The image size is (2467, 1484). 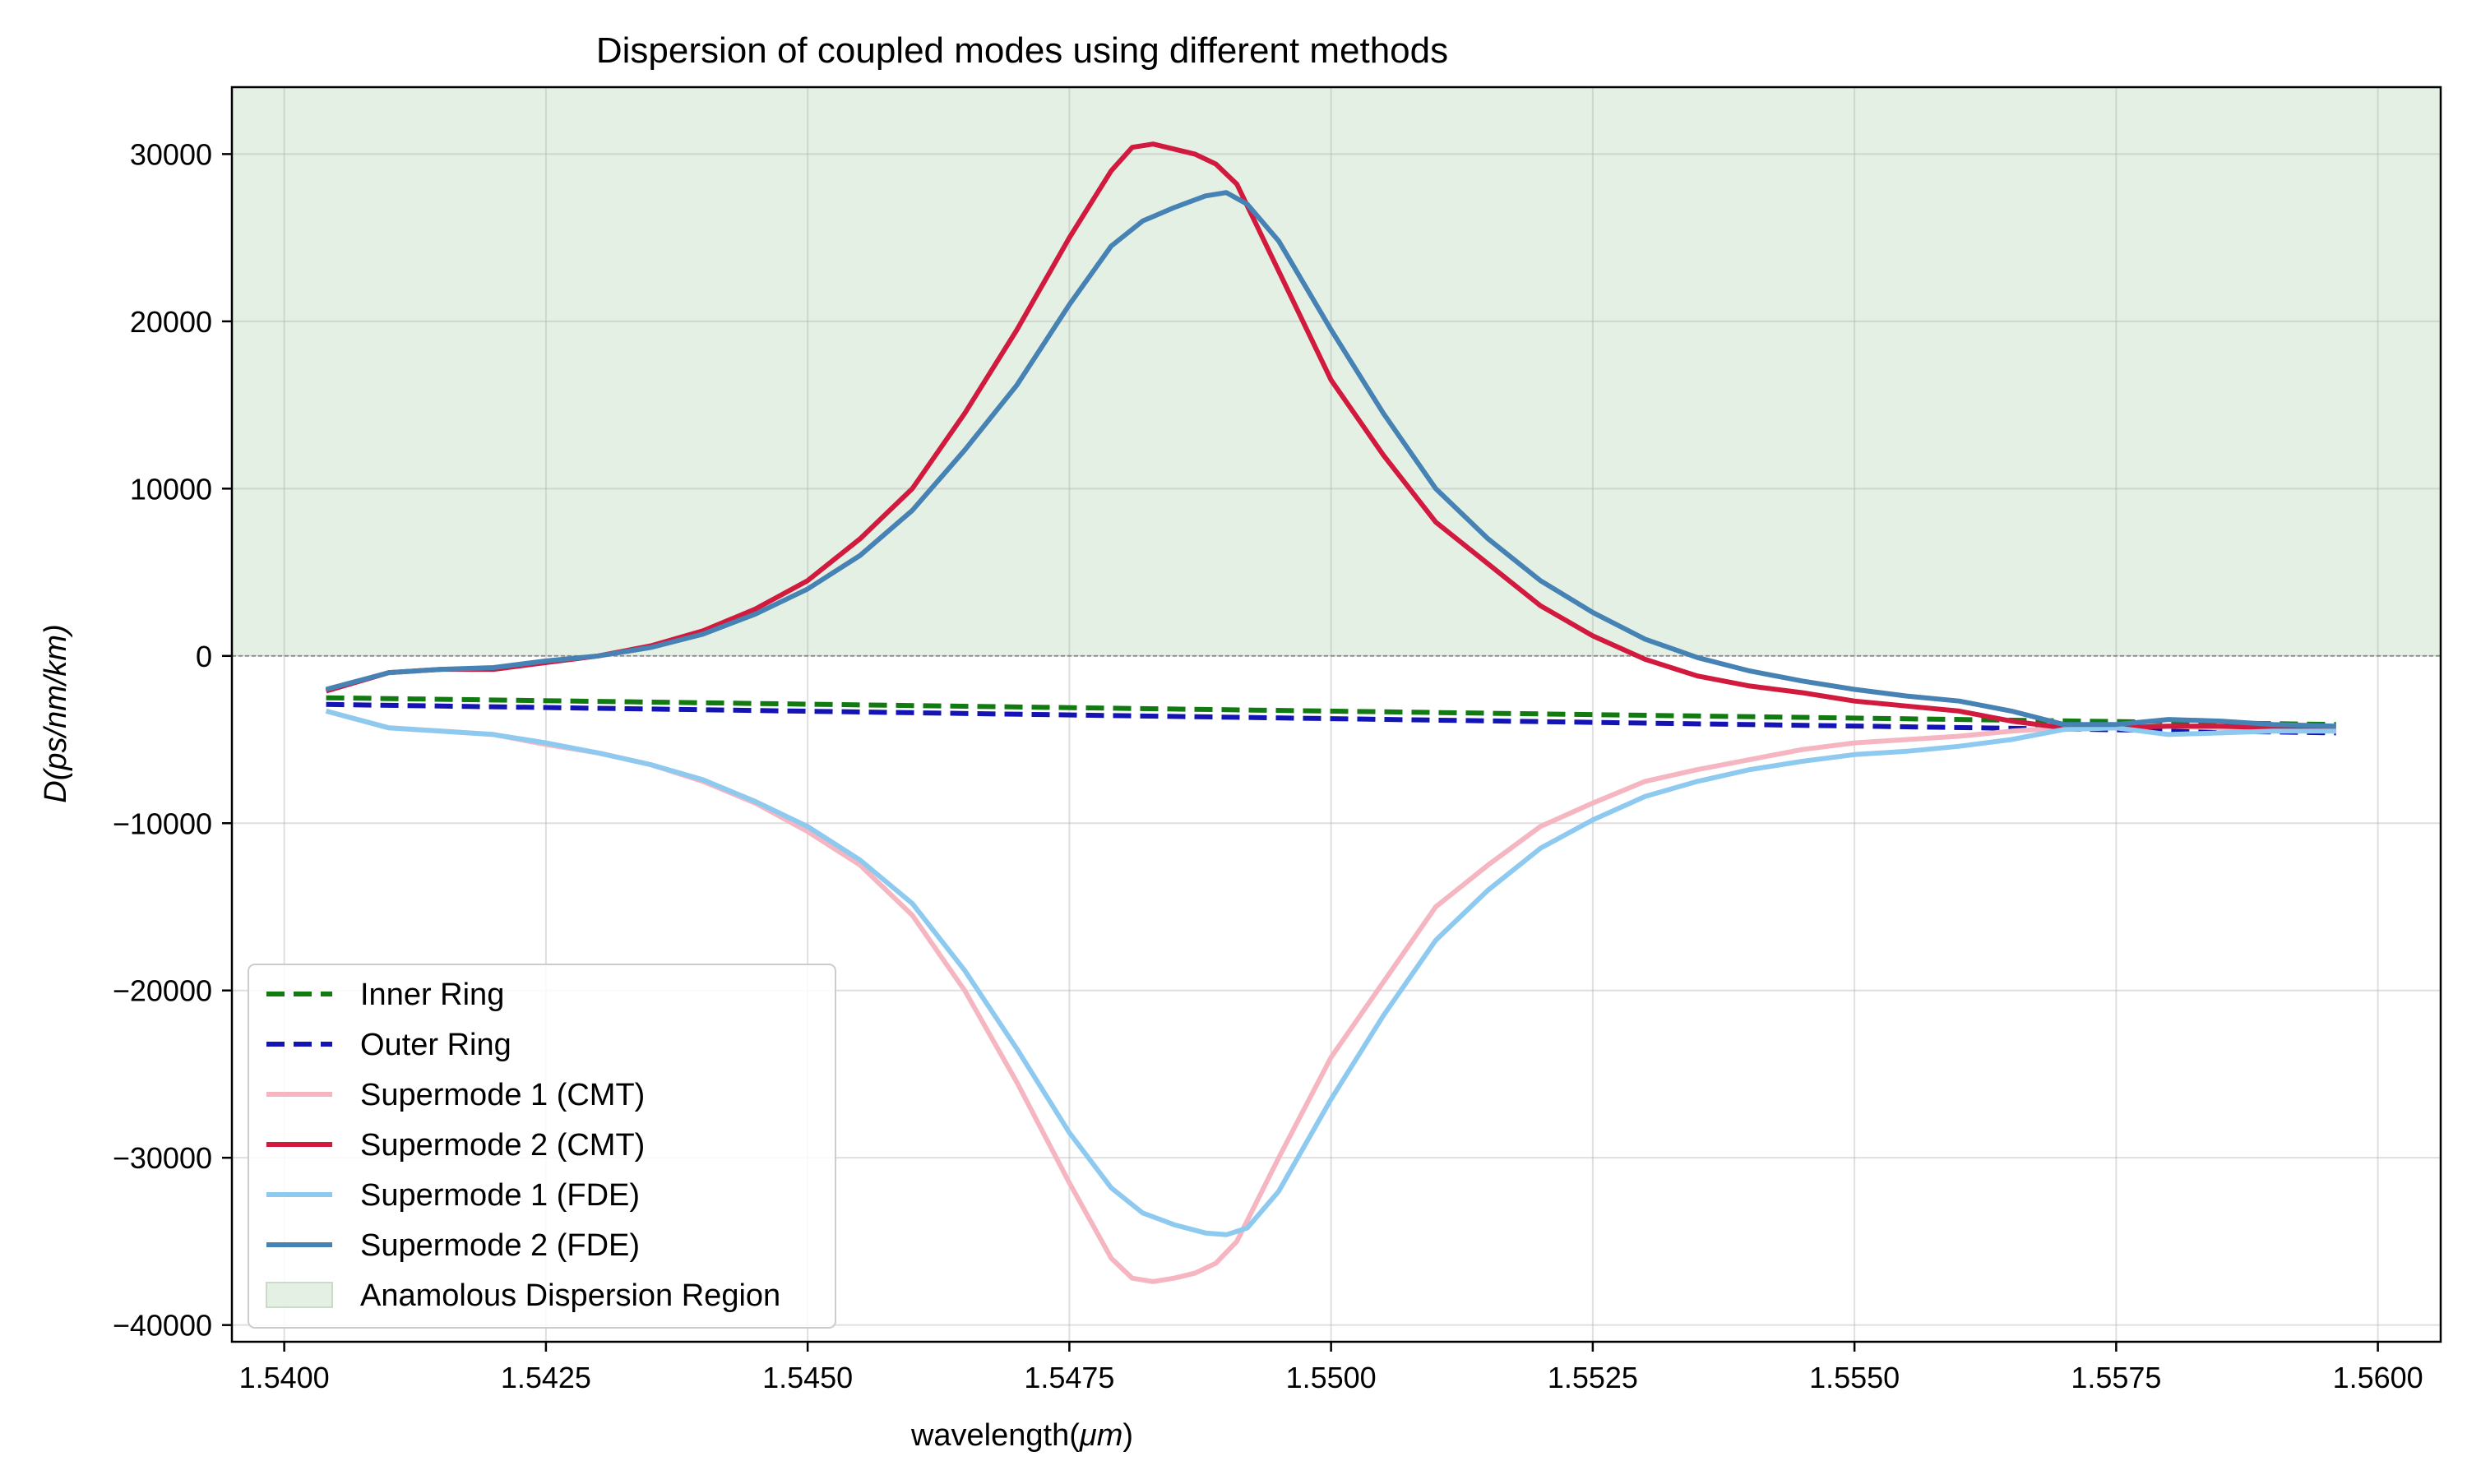 I want to click on y-axis-label: D(ps/nm/km), so click(x=56, y=713).